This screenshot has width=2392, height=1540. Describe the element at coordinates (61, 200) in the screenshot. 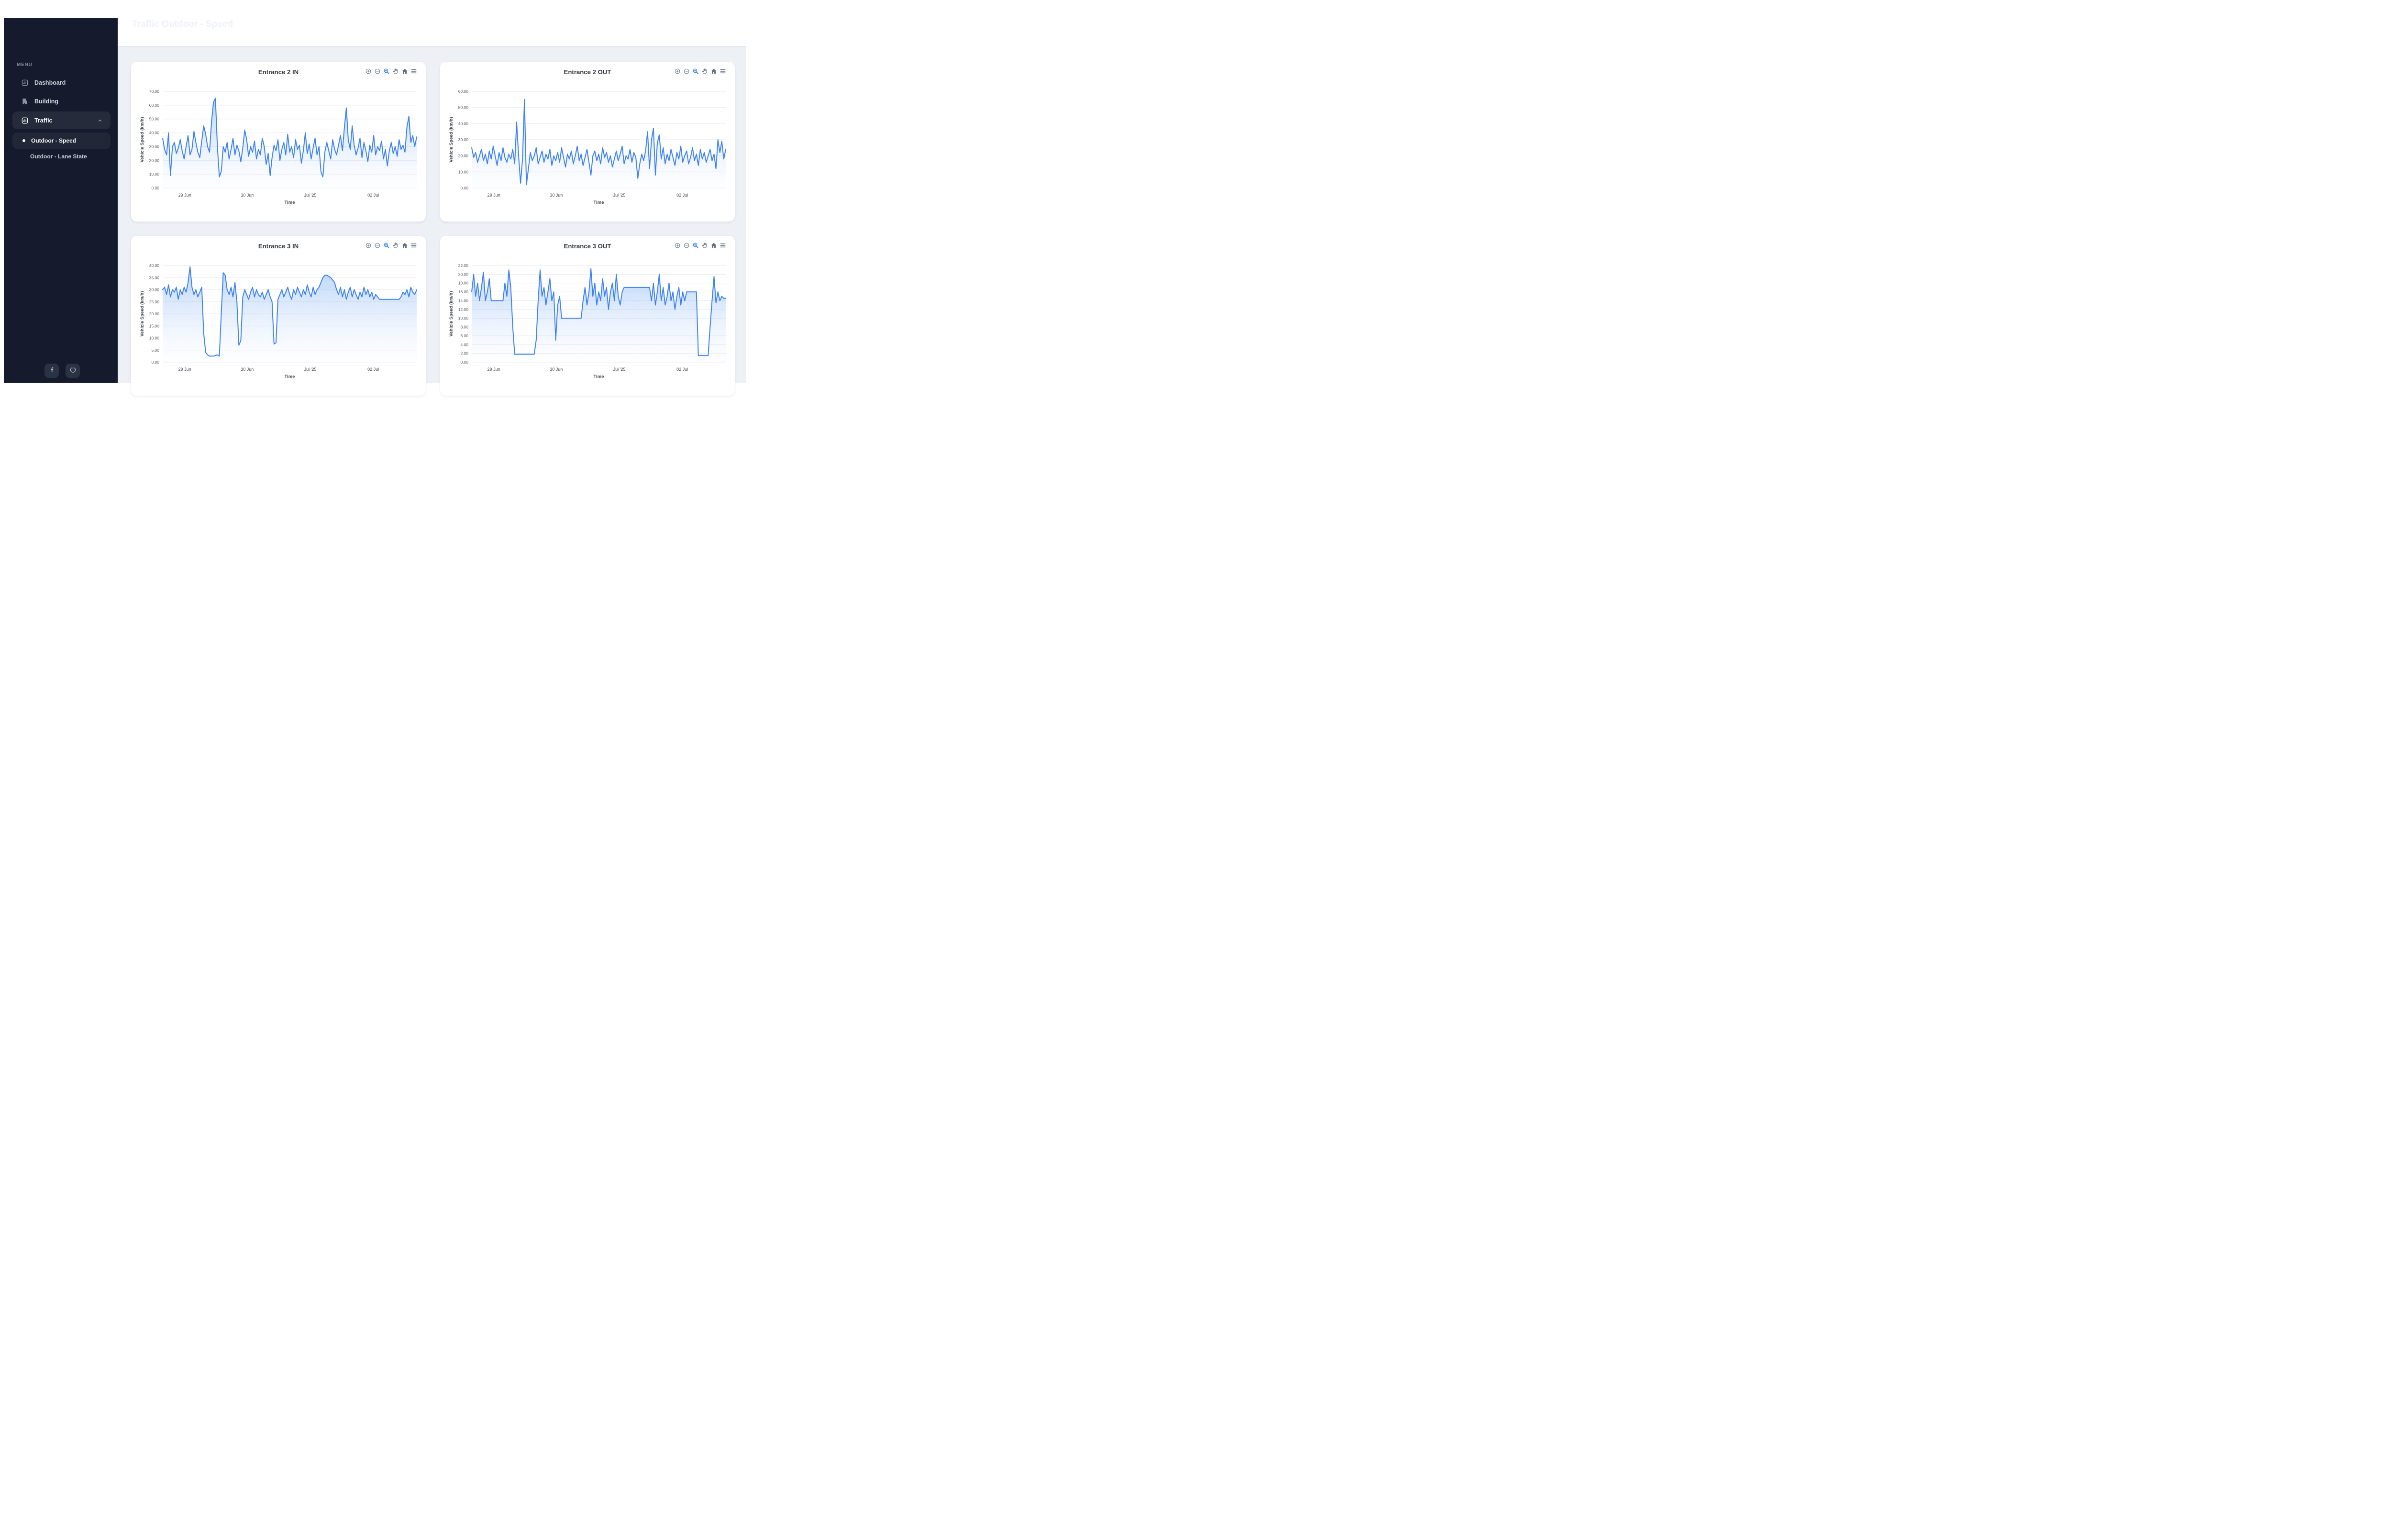

I see `sidebar: MENU Dashboard Building` at that location.